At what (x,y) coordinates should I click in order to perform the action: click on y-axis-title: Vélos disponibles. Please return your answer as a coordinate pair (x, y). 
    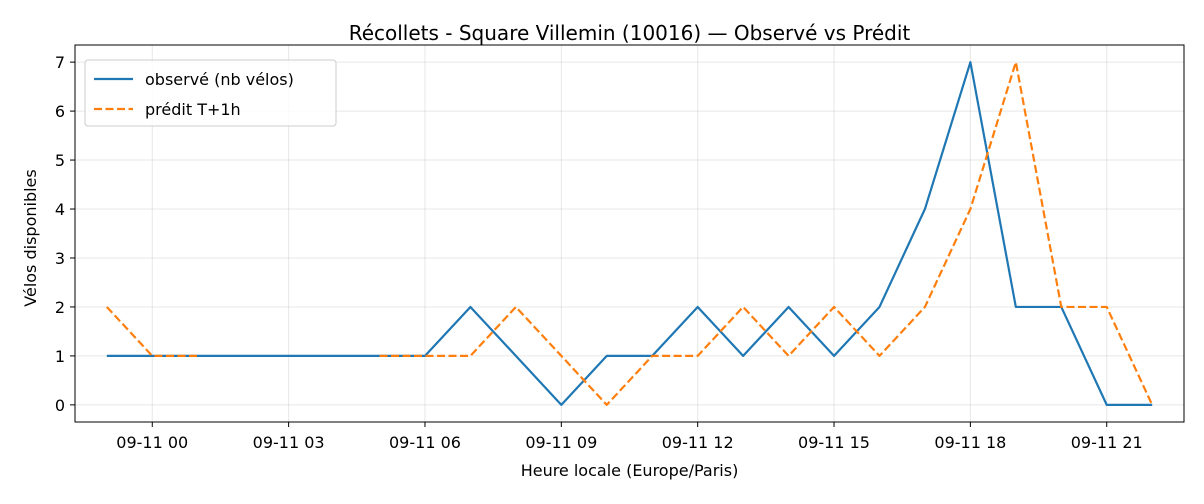
    Looking at the image, I should click on (30, 237).